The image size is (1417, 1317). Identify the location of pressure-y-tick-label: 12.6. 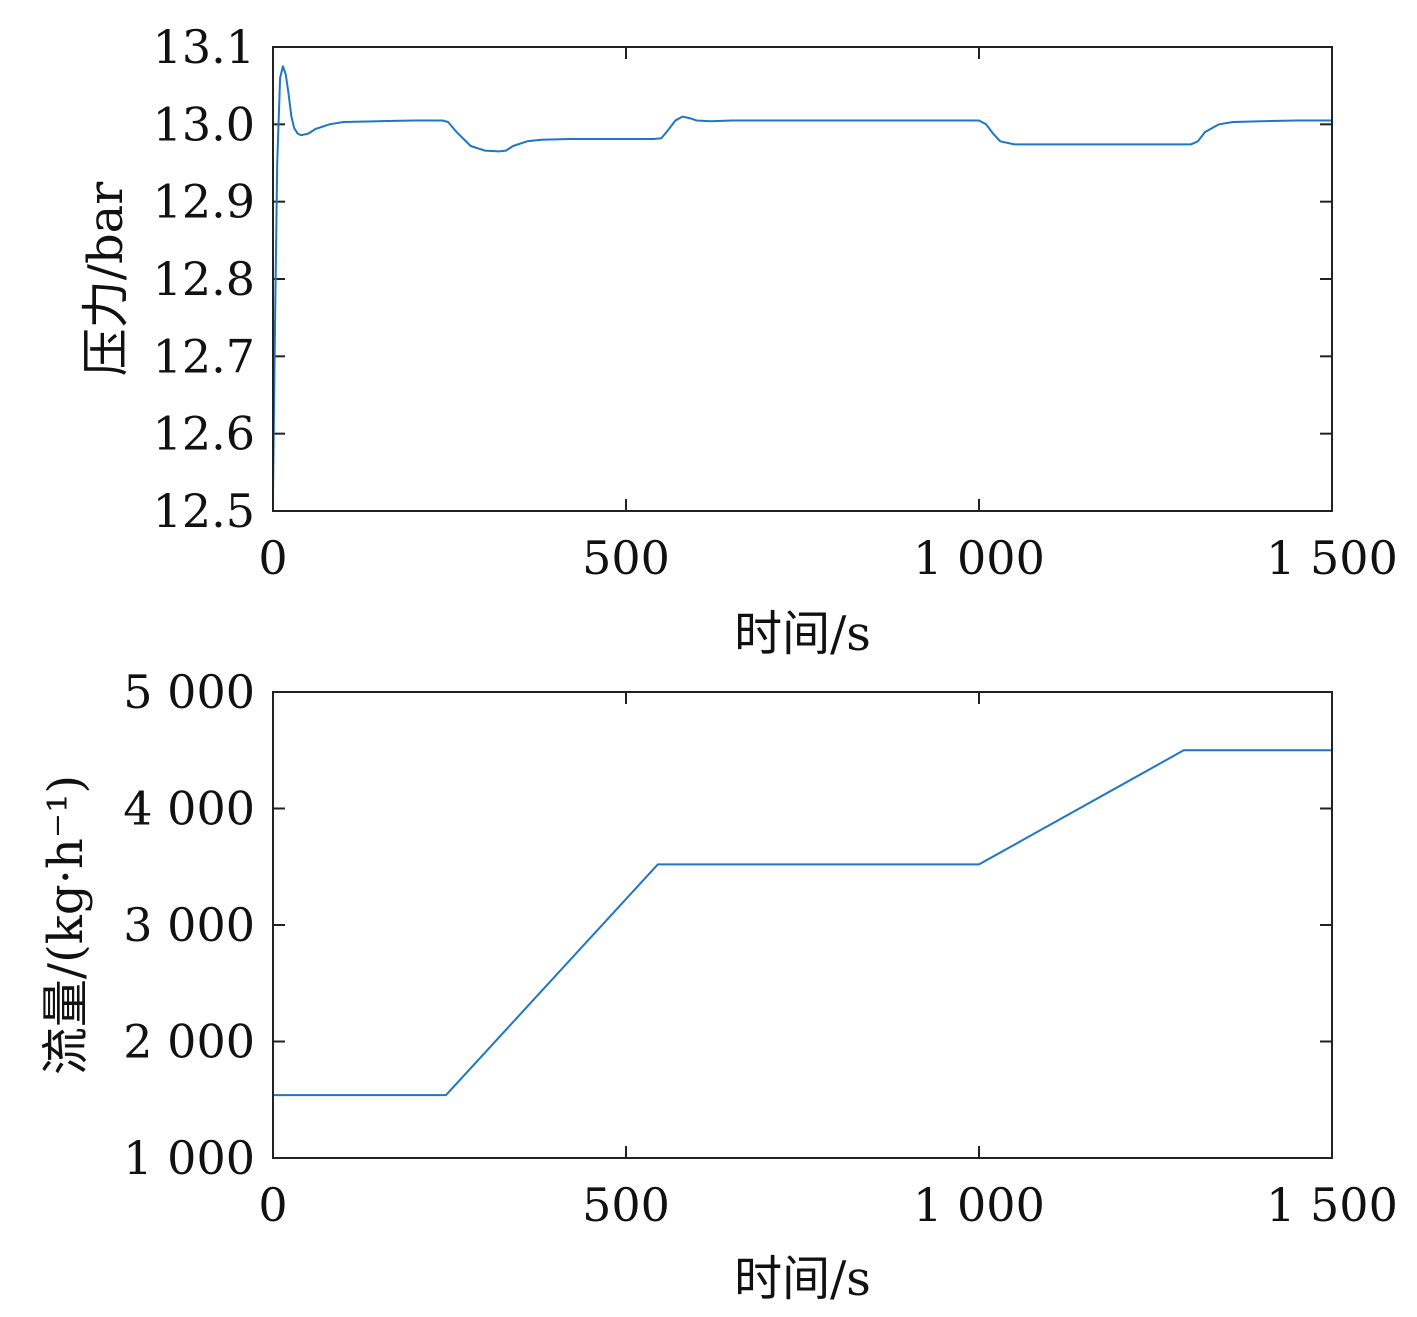
(204, 434).